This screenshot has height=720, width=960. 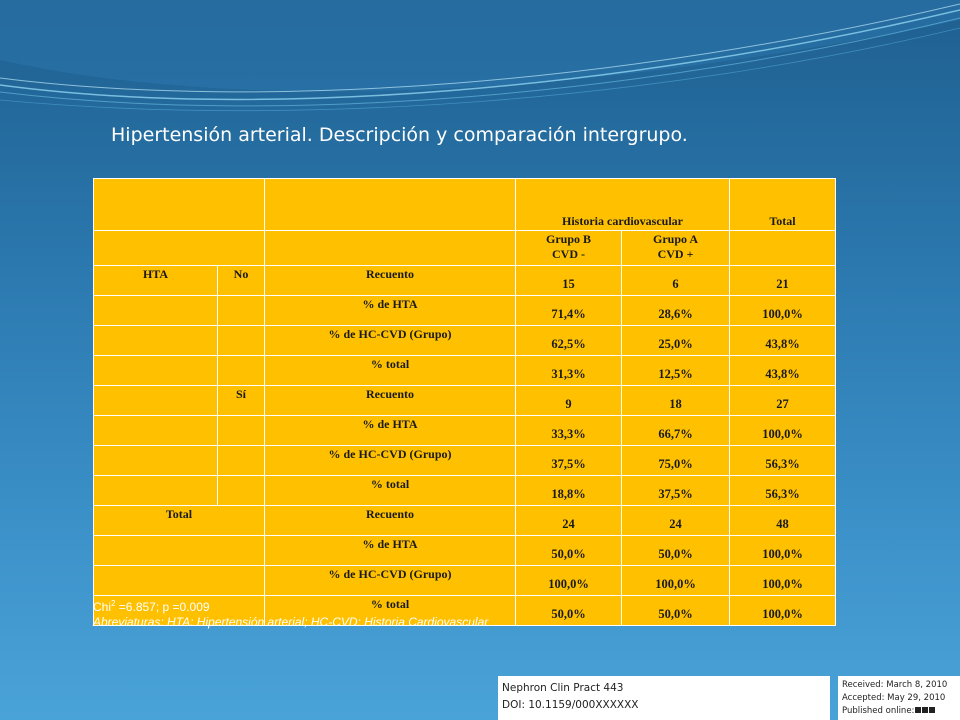 I want to click on cell-group-b: 33,3%, so click(x=568, y=430).